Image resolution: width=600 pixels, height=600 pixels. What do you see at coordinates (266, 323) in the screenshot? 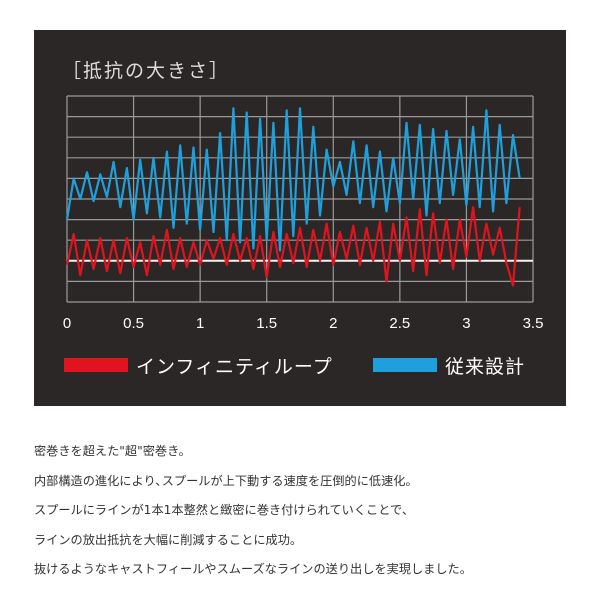
I see `x-tick-label: 1.5` at bounding box center [266, 323].